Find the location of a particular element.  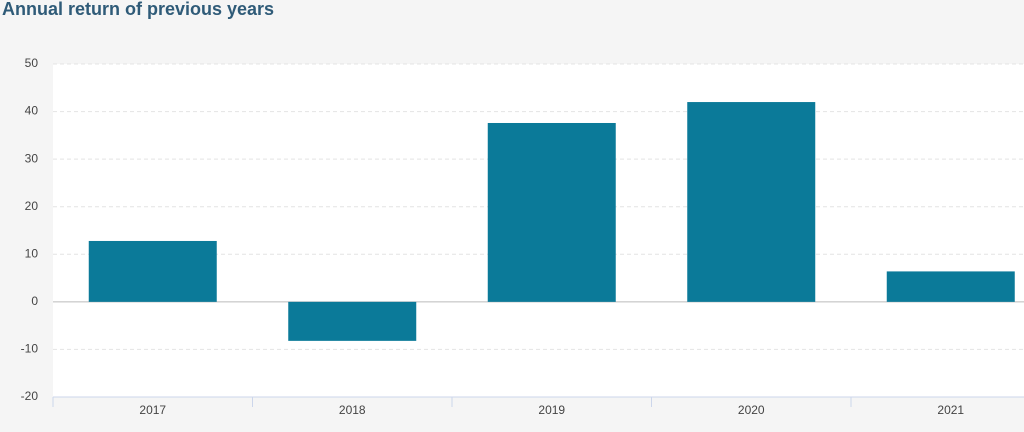

chart-title: Annual return of previous years is located at coordinates (138, 9).